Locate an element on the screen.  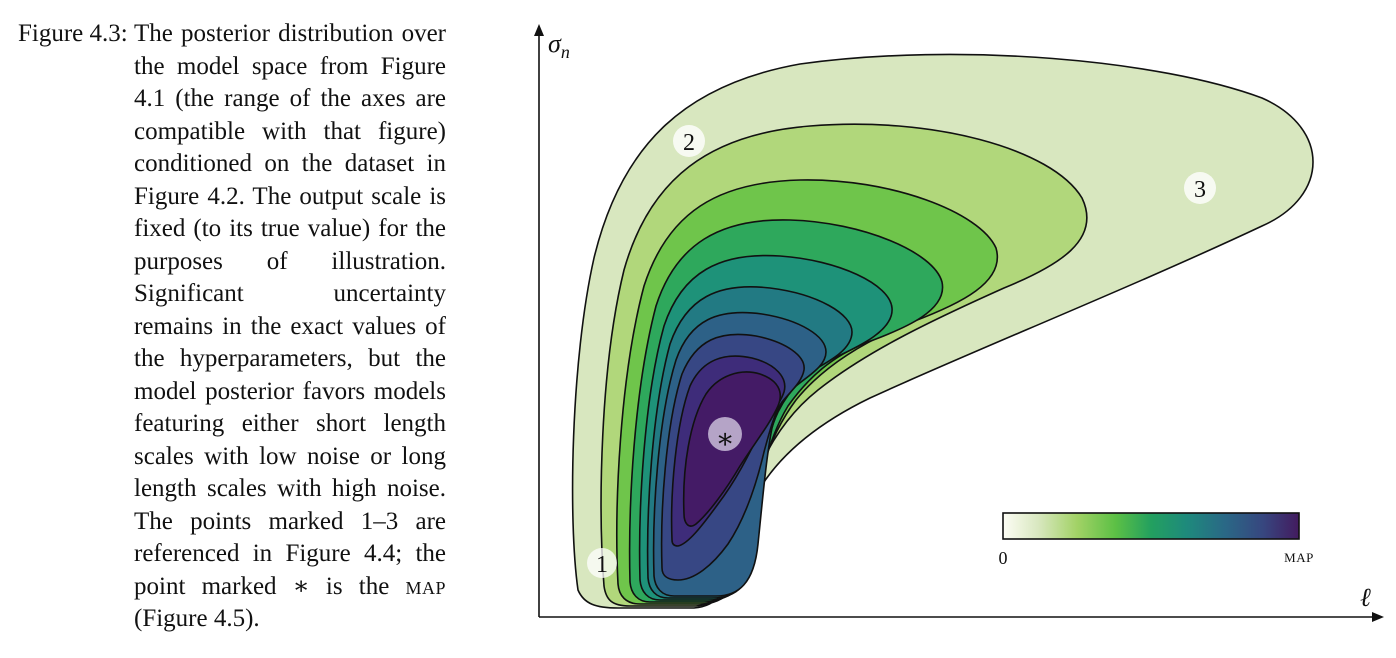
map-point-marker: ∗ is located at coordinates (725, 436).